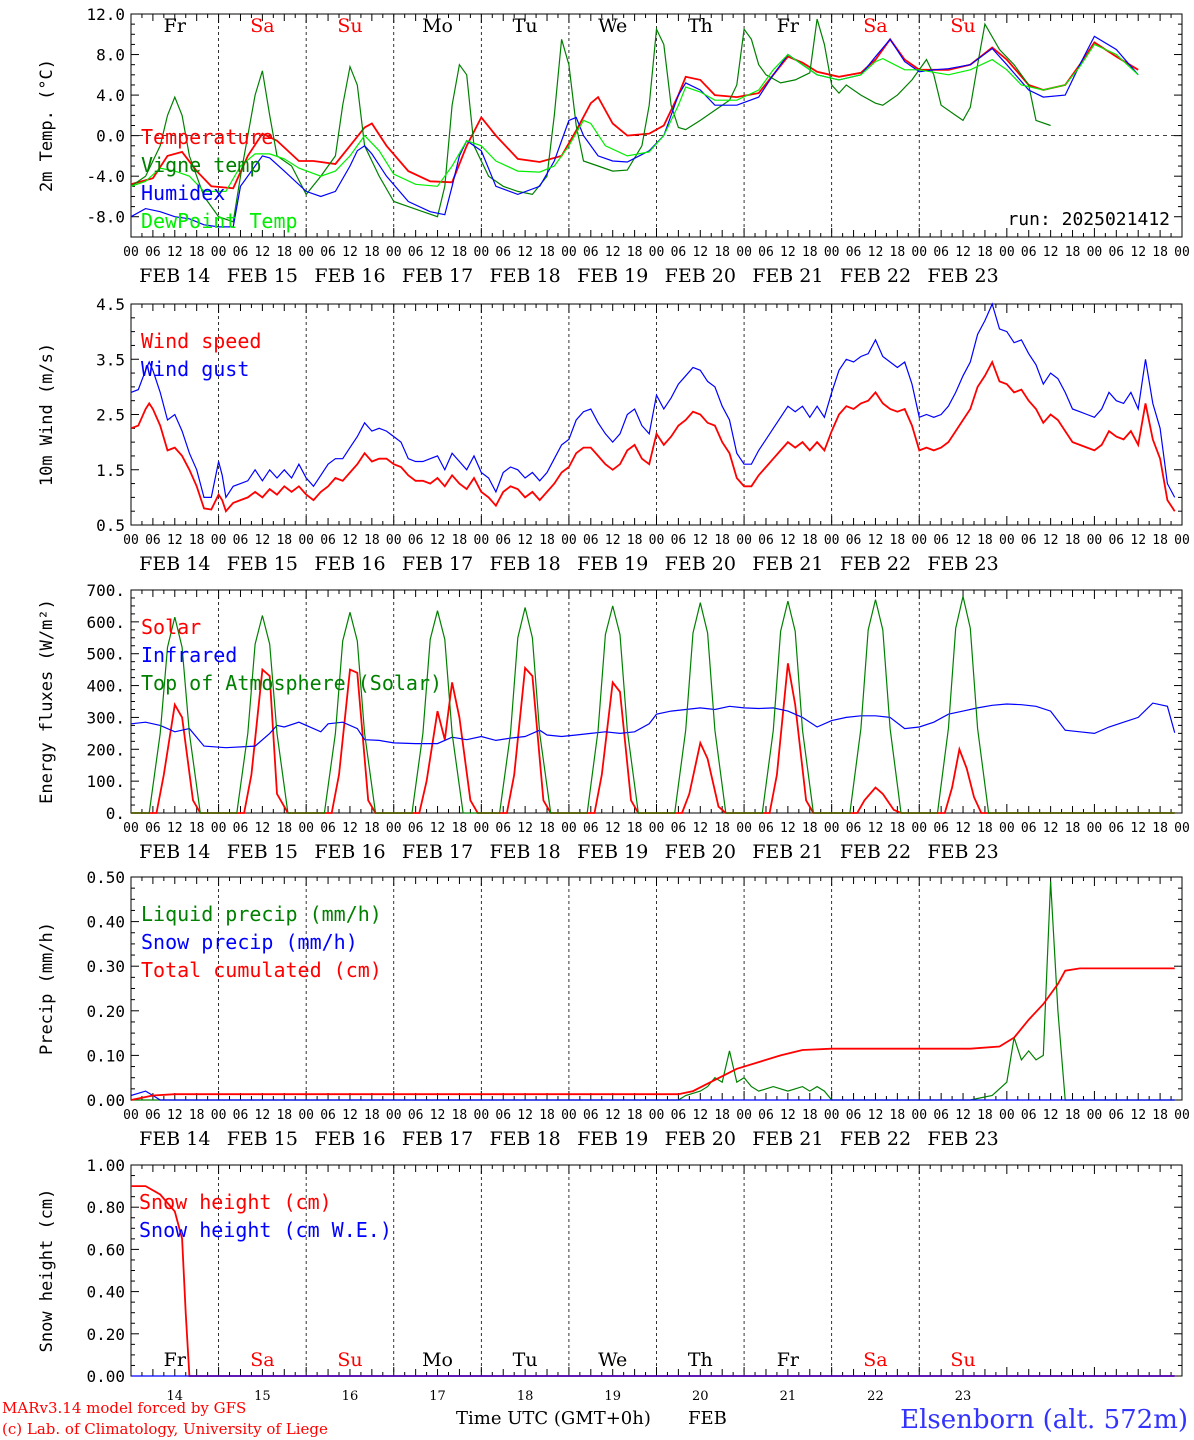 This screenshot has width=1194, height=1440. Describe the element at coordinates (875, 1396) in the screenshot. I see `day-number-label: 22` at that location.